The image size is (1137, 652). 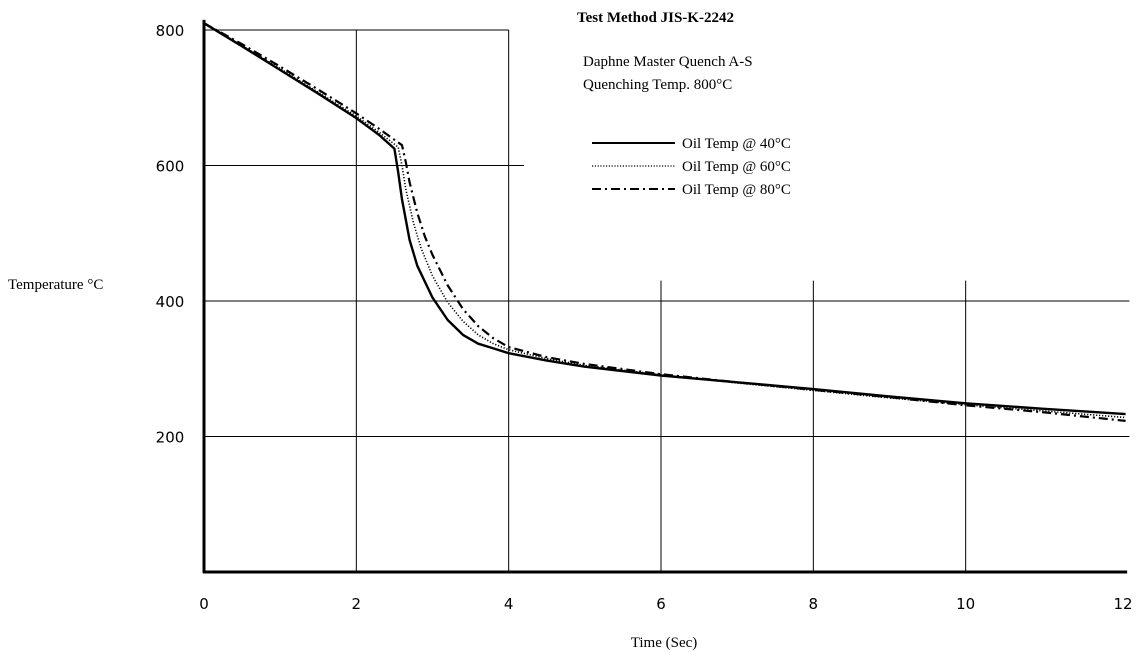 What do you see at coordinates (509, 604) in the screenshot?
I see `x-tick-label-4: 4` at bounding box center [509, 604].